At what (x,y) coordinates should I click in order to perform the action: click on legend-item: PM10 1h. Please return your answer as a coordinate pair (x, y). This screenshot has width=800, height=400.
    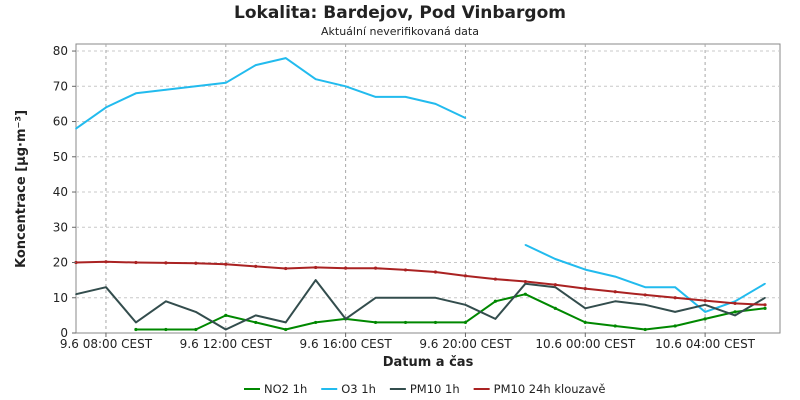
    Looking at the image, I should click on (424, 389).